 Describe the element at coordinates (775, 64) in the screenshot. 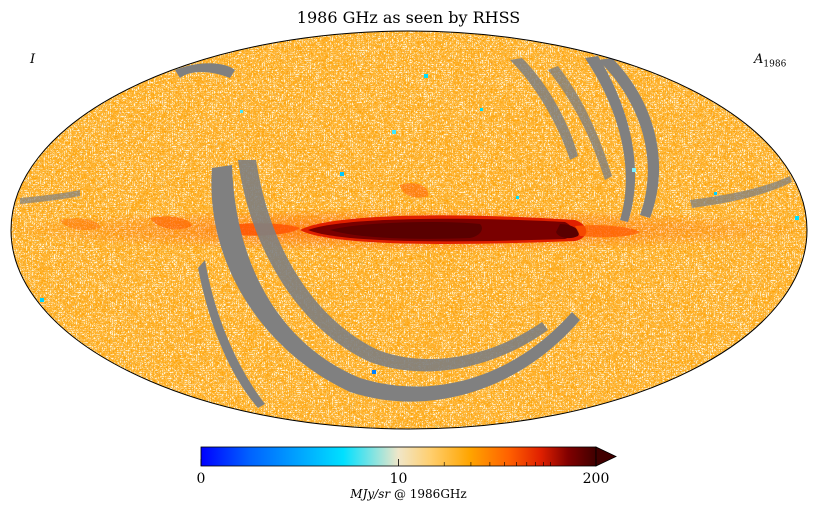

I see `component-subscript: 1986` at that location.